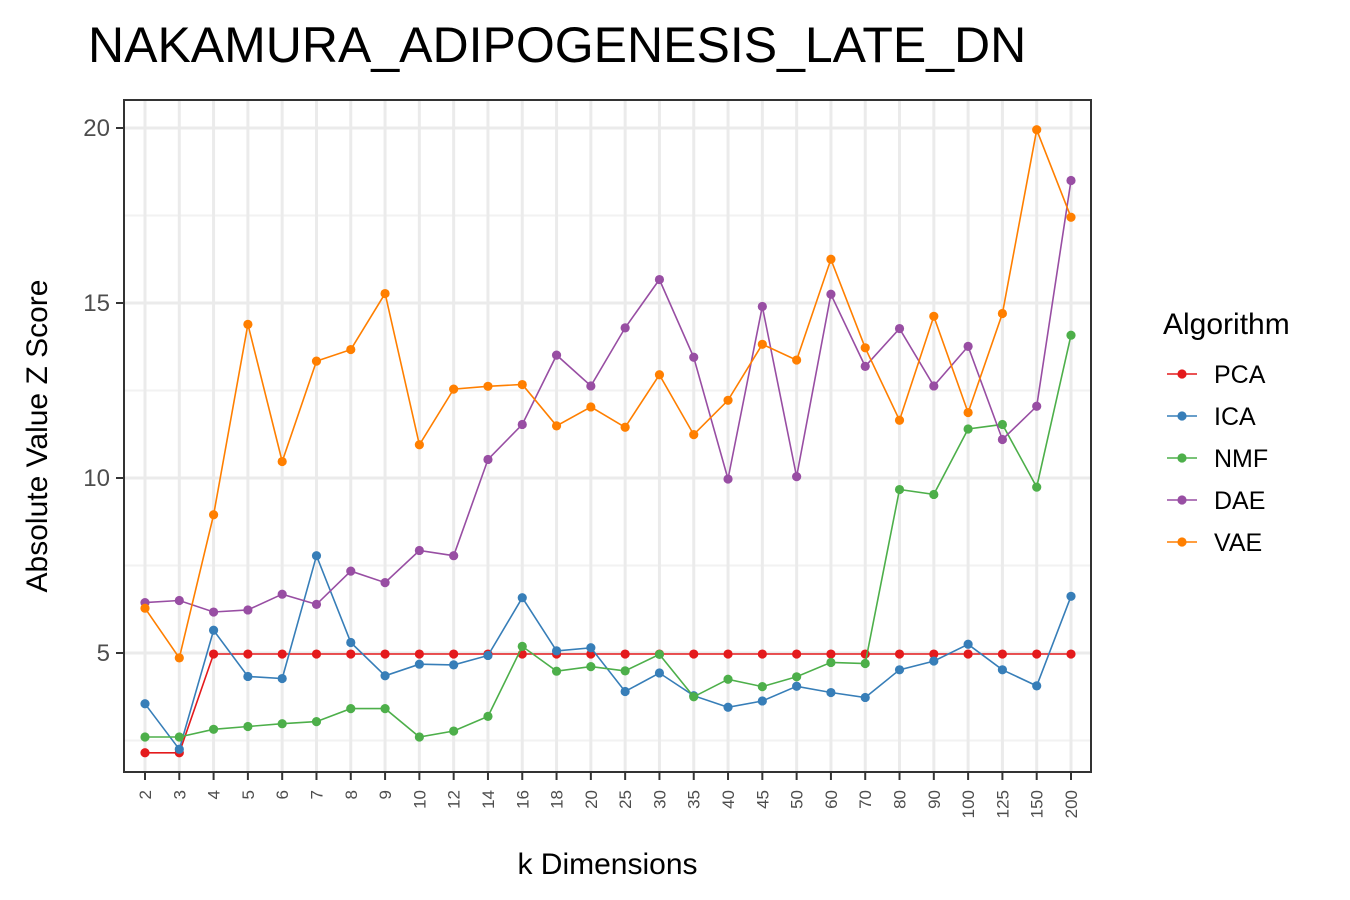  I want to click on legend-items: PCA ICA NMF DAE VAE, so click(1217, 459).